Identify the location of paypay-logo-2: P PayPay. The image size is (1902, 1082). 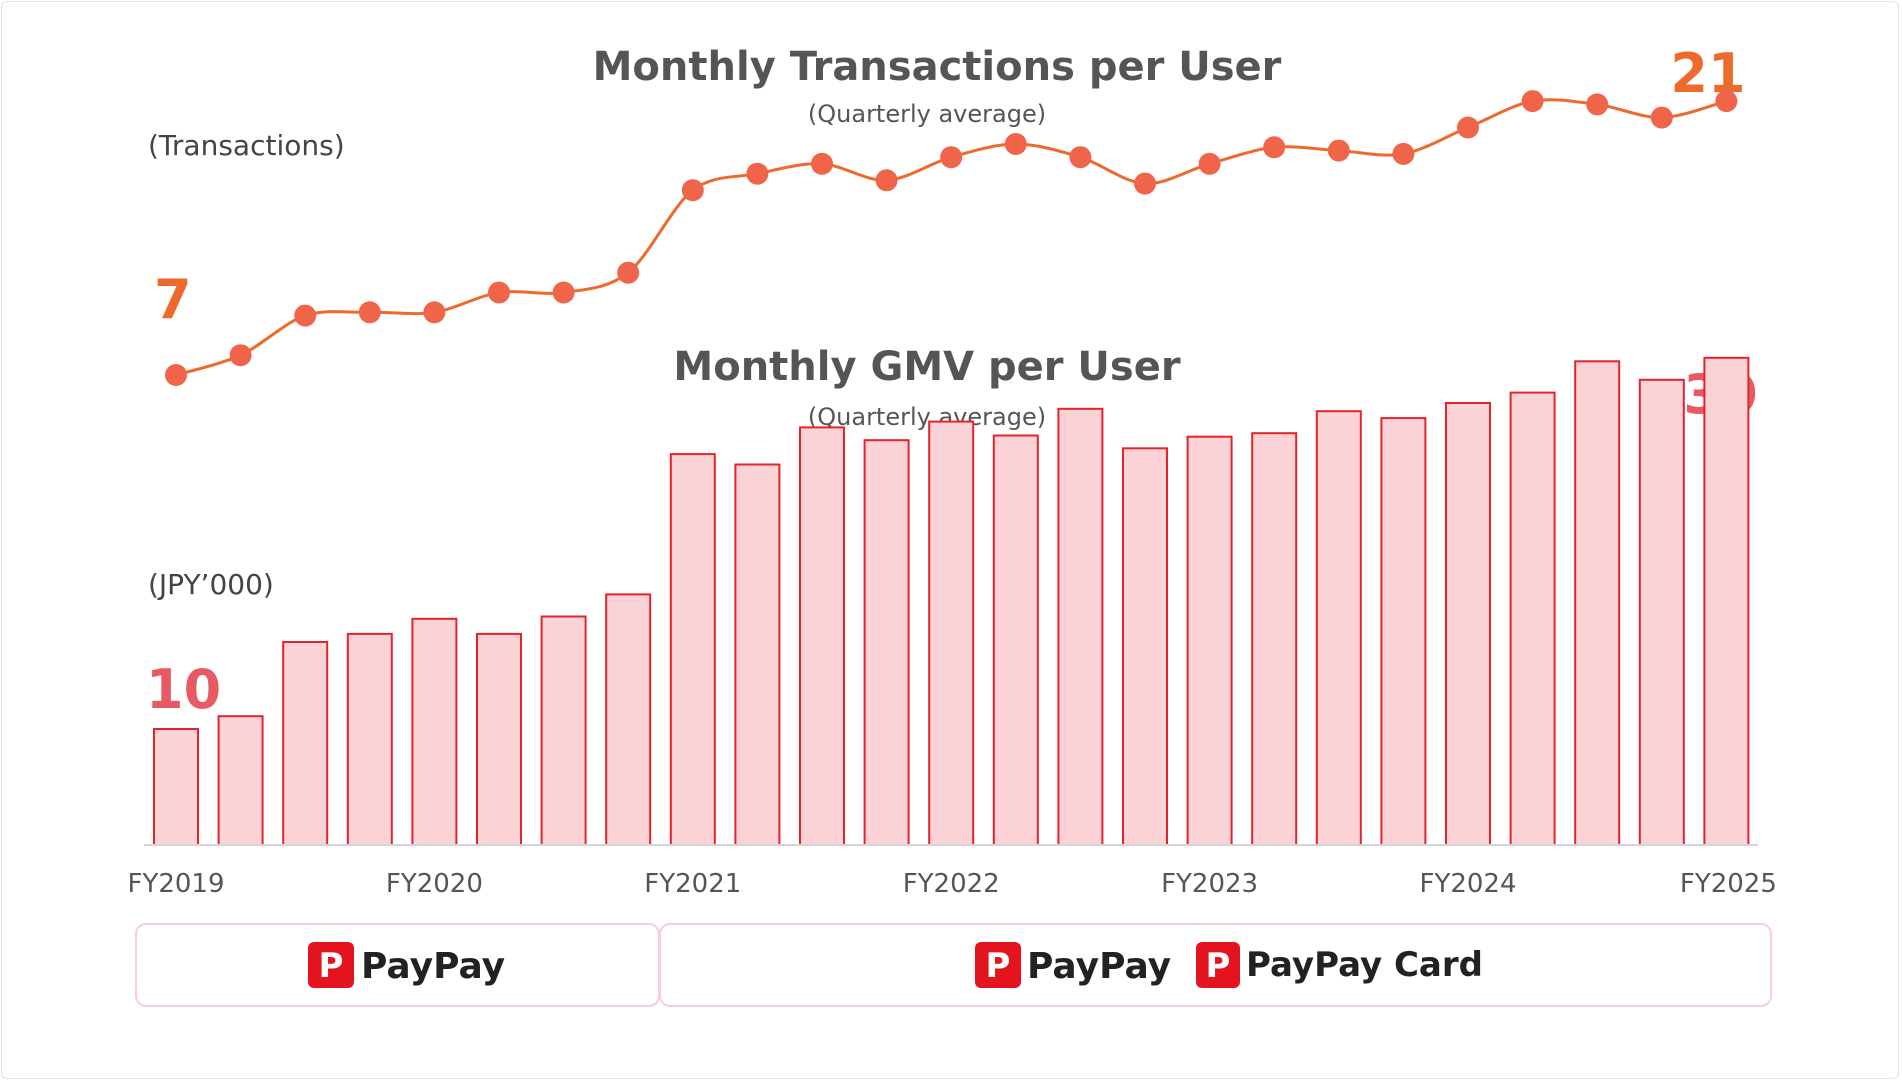
(1073, 965).